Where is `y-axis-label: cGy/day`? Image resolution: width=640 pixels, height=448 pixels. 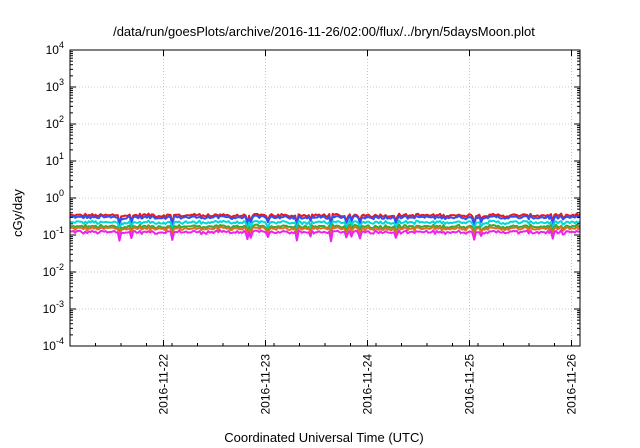 y-axis-label: cGy/day is located at coordinates (17, 213).